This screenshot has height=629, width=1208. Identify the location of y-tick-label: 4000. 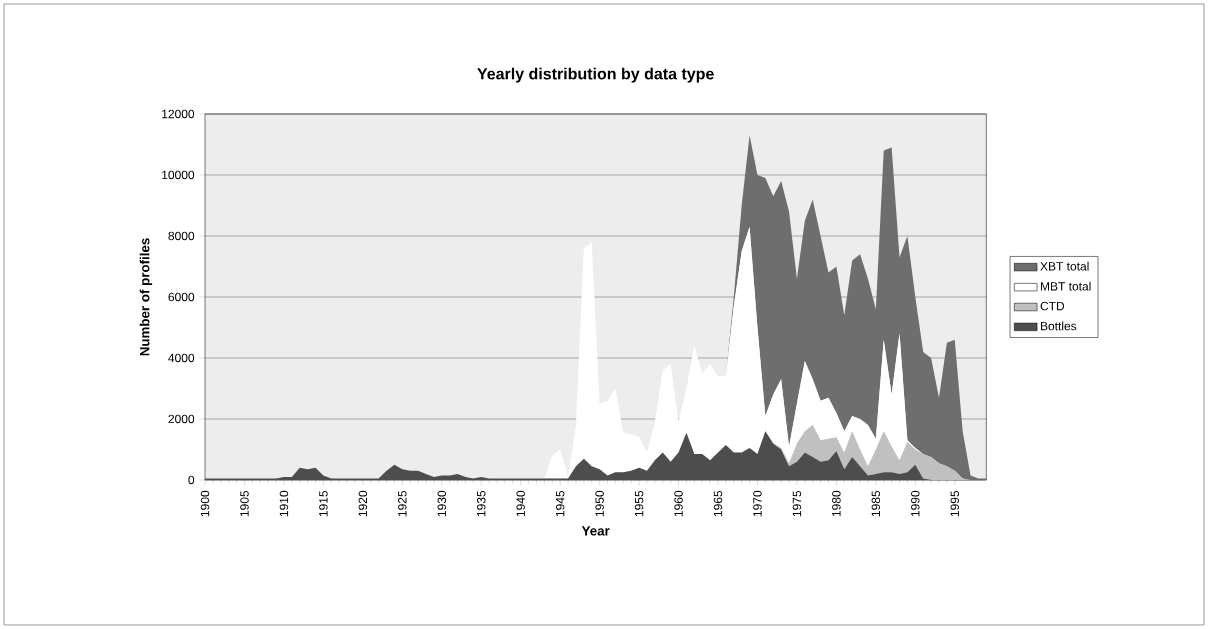
(181, 358).